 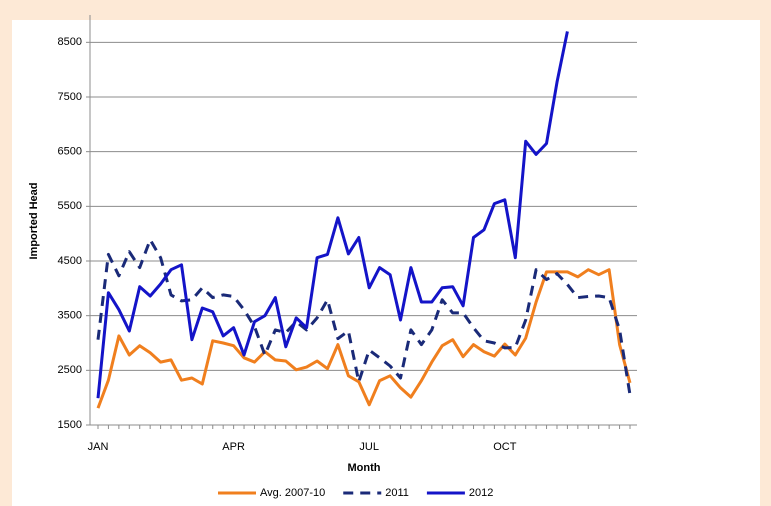 I want to click on y-tick-label: 2500, so click(x=70, y=370).